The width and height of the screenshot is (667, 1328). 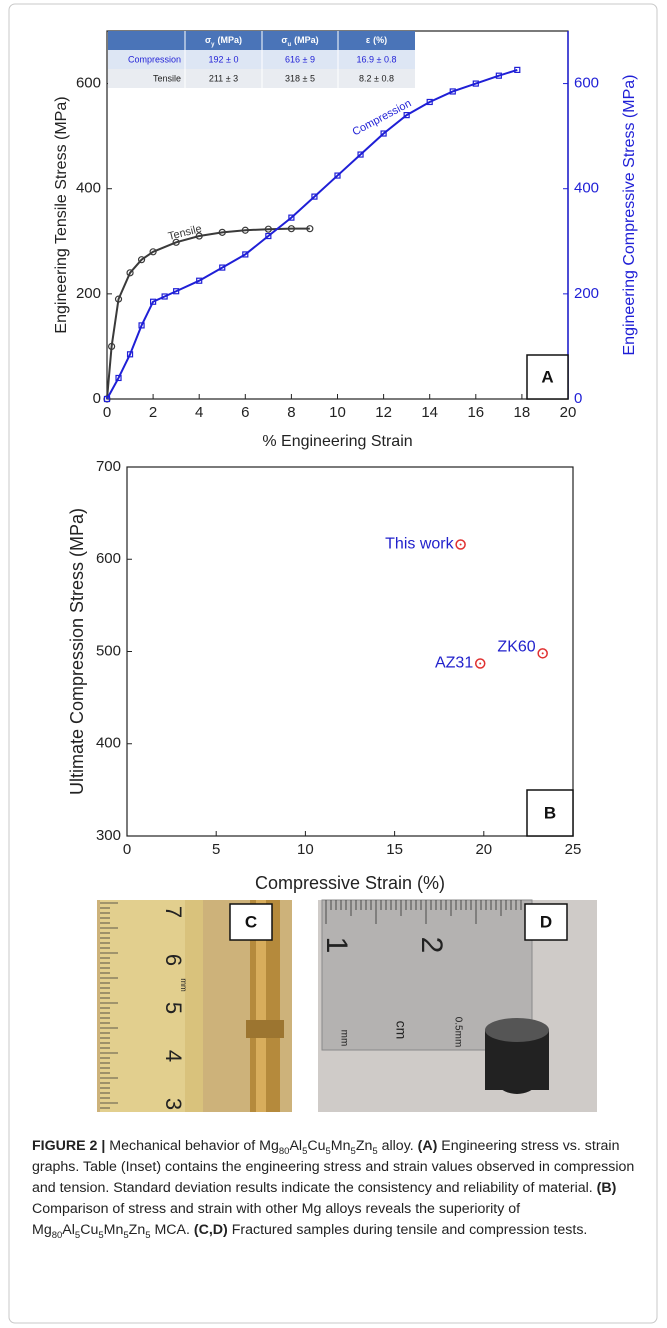 What do you see at coordinates (300, 78) in the screenshot?
I see `table-cell: 318 ± 5` at bounding box center [300, 78].